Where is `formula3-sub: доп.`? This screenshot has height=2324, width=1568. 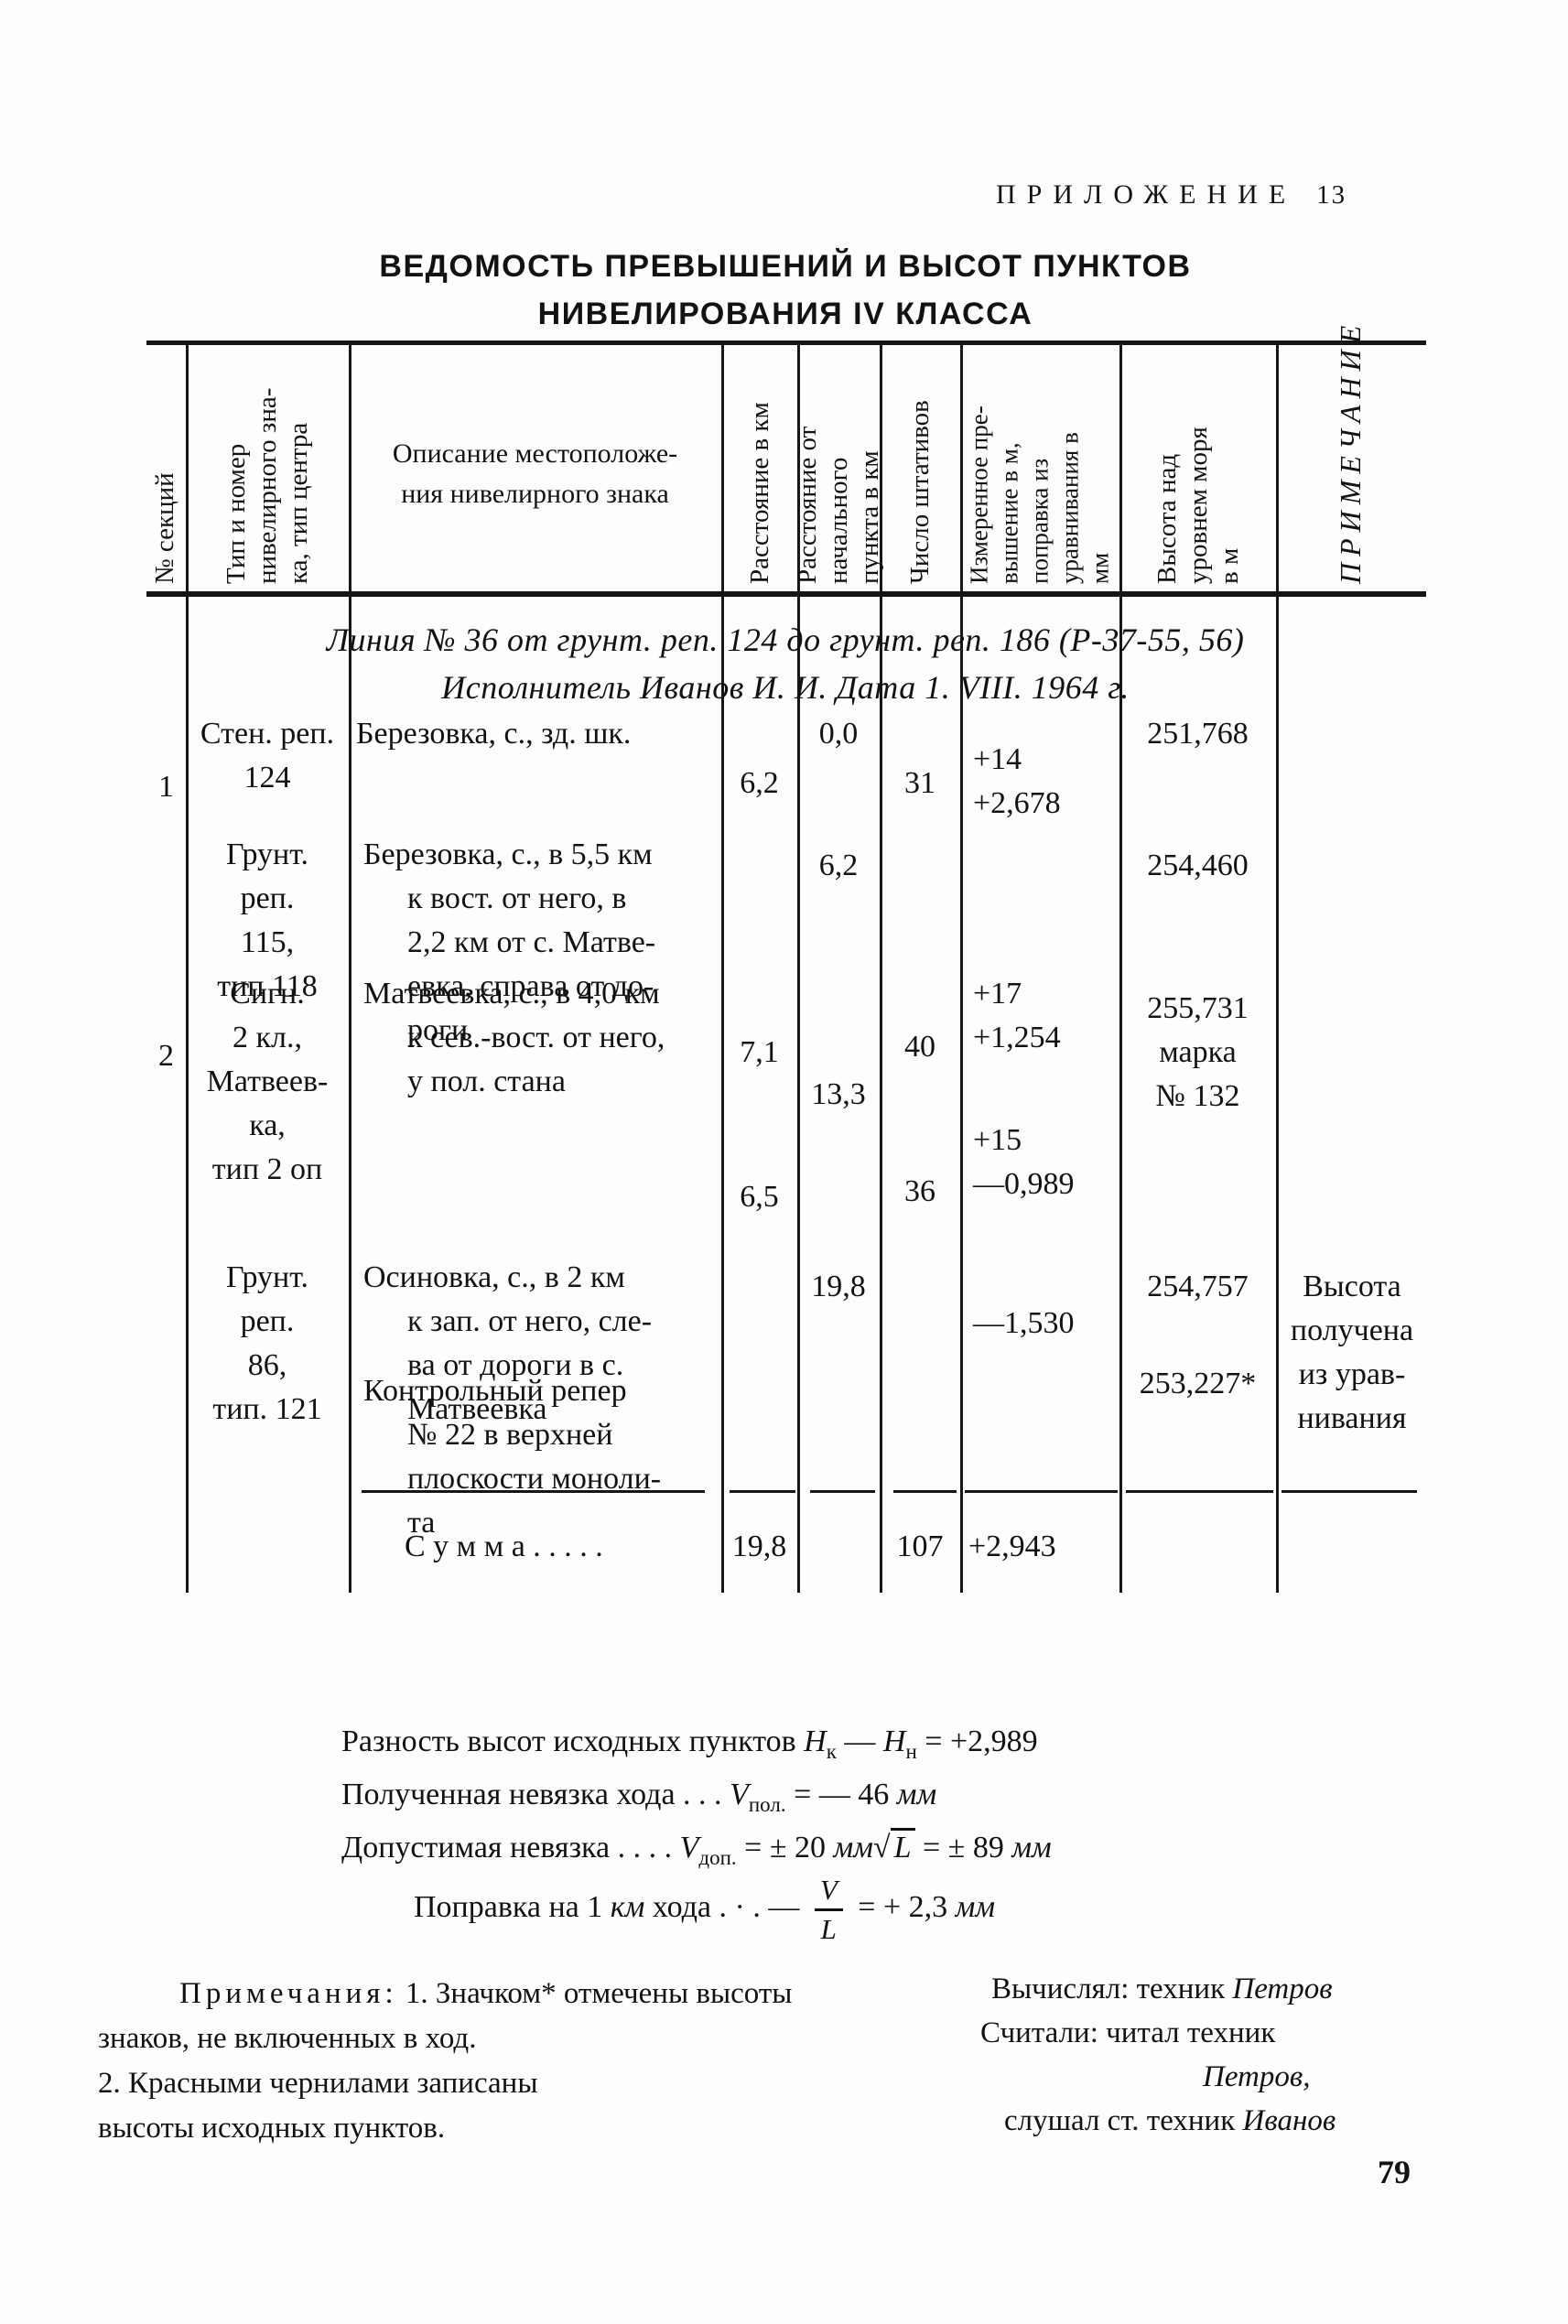
formula3-sub: доп. is located at coordinates (717, 1857).